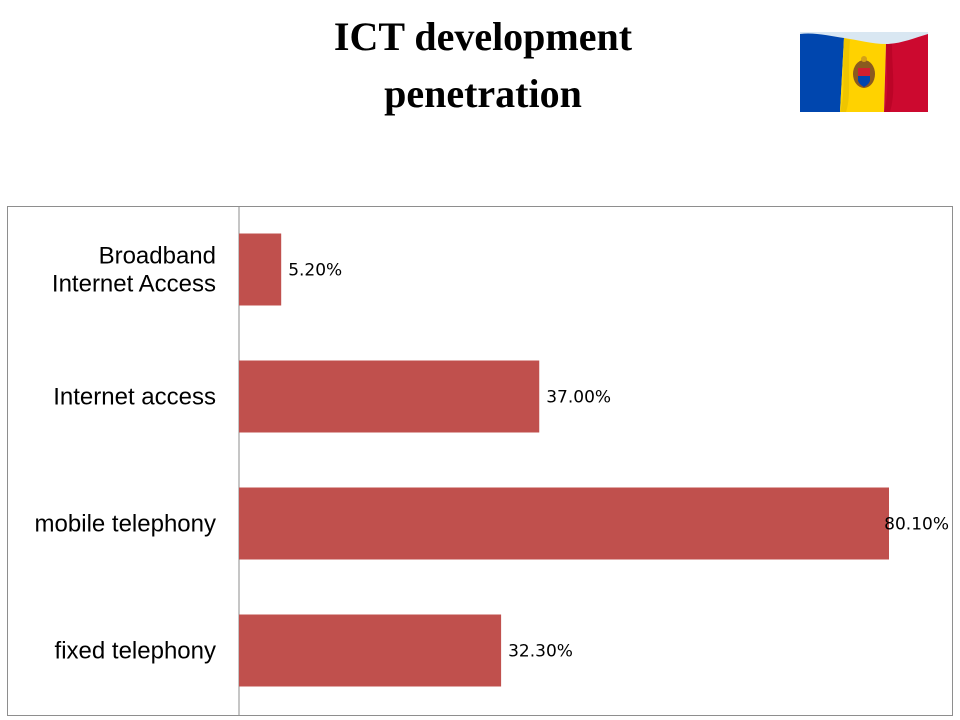  I want to click on category-label-2-line-0: mobile telephony, so click(125, 524).